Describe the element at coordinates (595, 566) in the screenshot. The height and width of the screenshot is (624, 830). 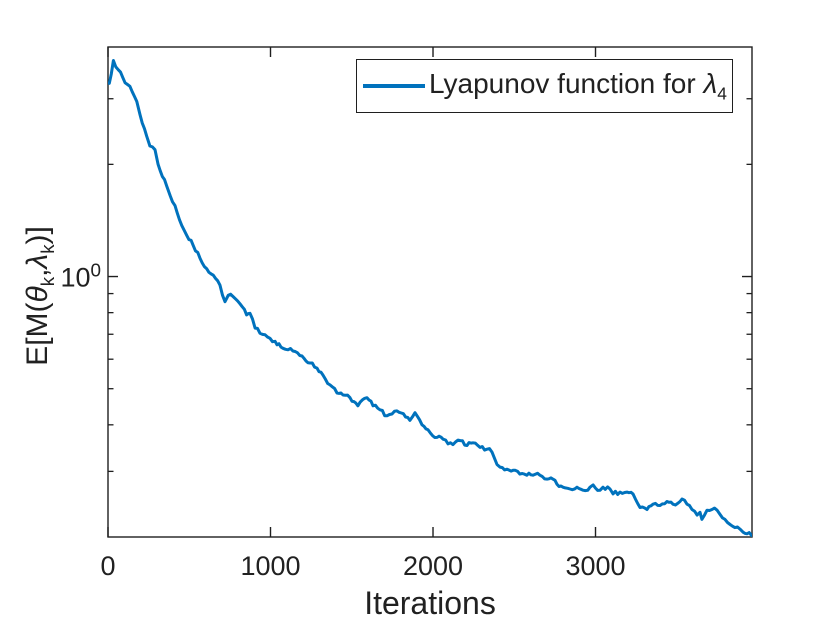
I see `x-tick-label: 3000` at that location.